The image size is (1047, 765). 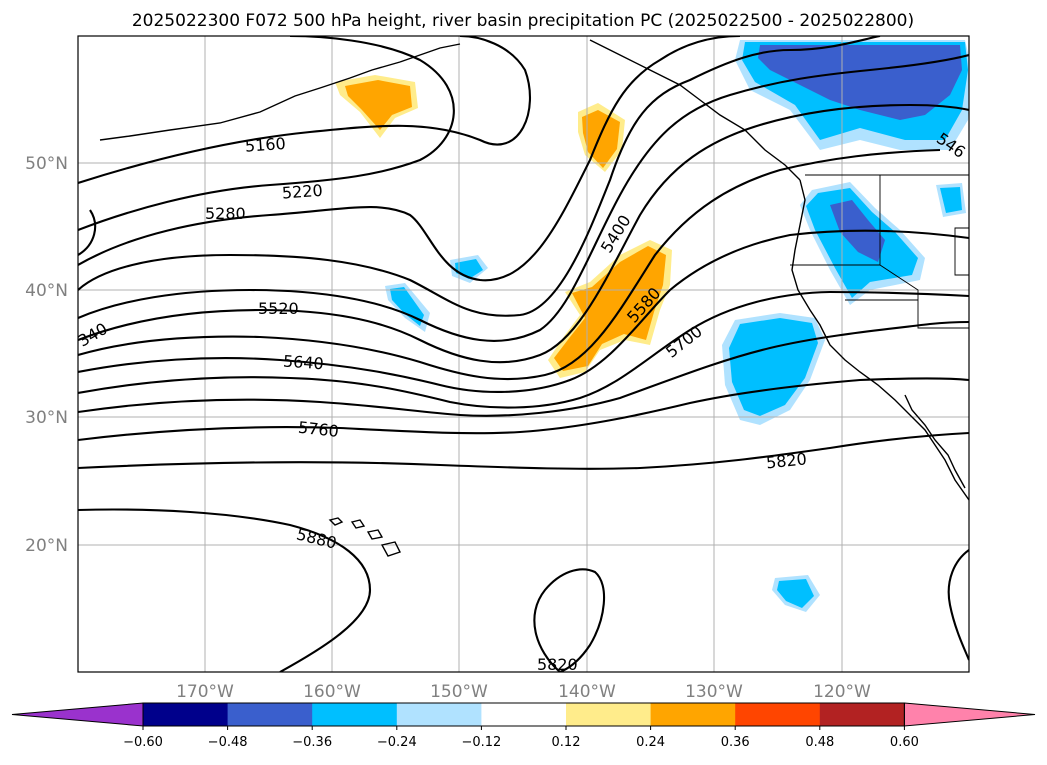 I want to click on colorbar-tick-label: 0.12, so click(x=566, y=742).